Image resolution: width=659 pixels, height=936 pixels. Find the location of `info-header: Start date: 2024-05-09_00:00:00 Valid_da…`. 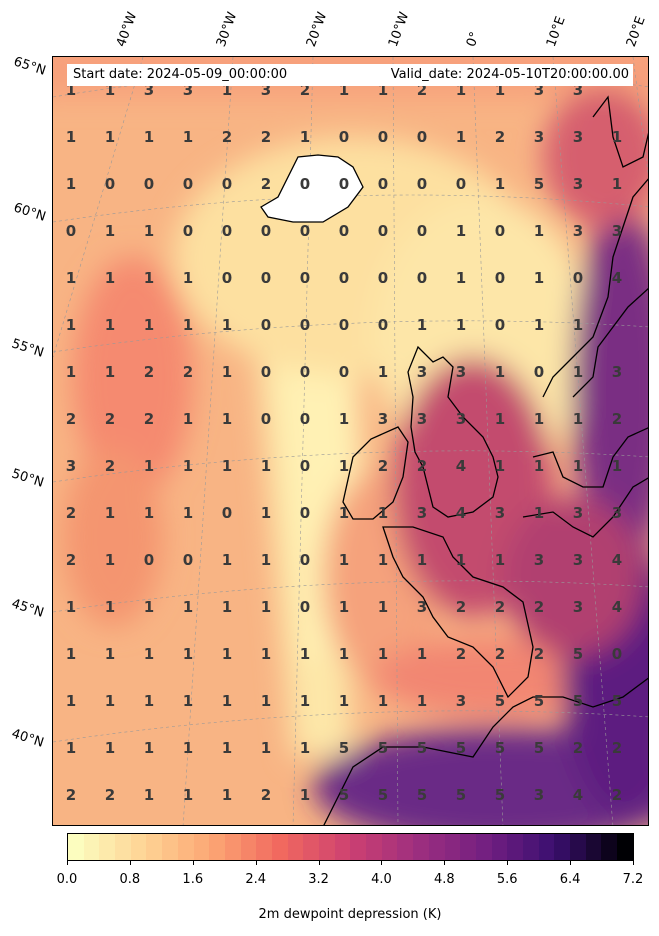

info-header: Start date: 2024-05-09_00:00:00 Valid_da… is located at coordinates (350, 75).